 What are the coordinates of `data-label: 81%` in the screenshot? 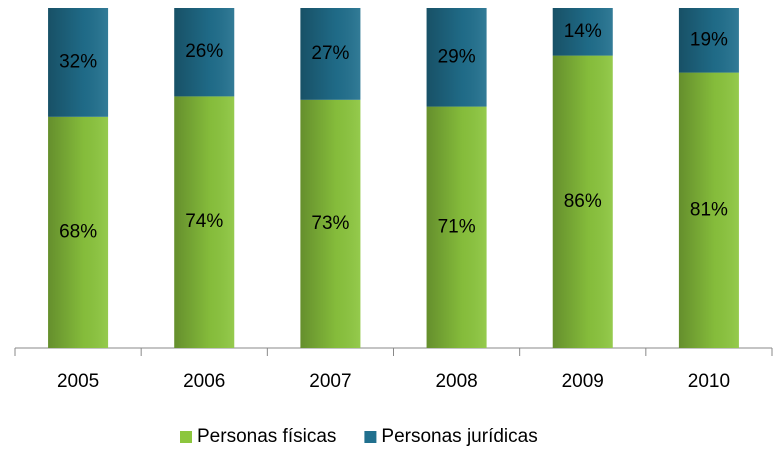 It's located at (709, 209).